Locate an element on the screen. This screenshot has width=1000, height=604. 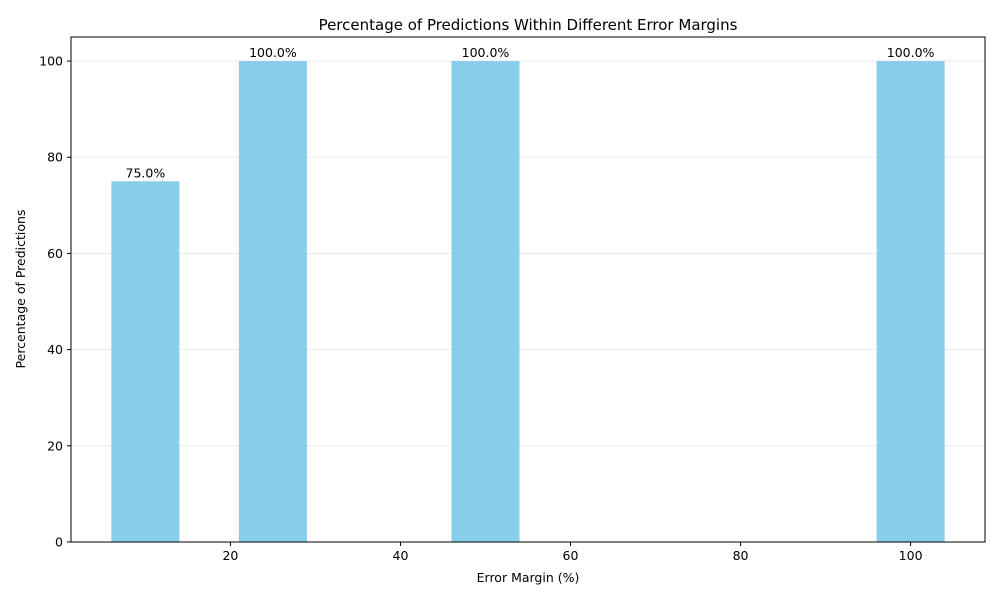
bar-value-label: 75.0% is located at coordinates (146, 172).